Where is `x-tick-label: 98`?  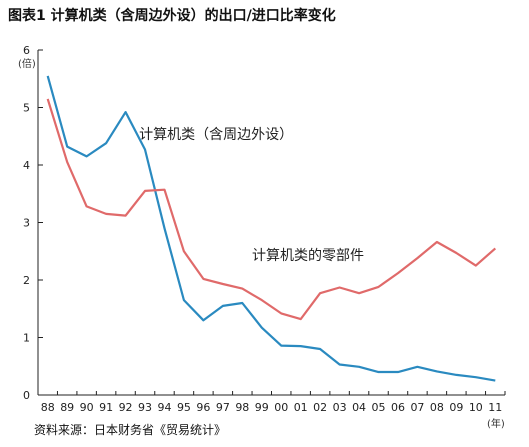
x-tick-label: 98 is located at coordinates (242, 407).